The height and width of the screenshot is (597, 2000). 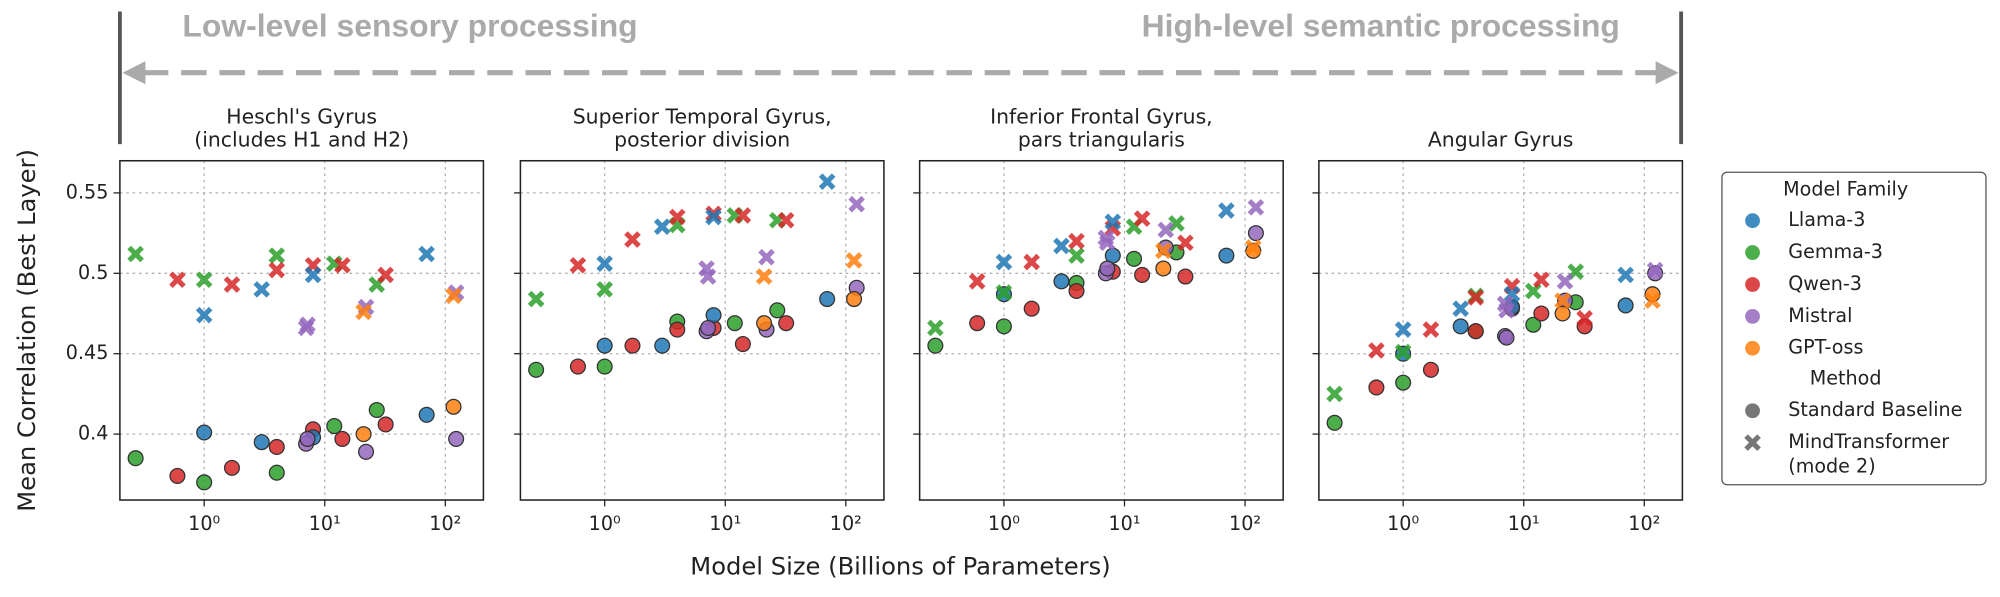 What do you see at coordinates (1831, 465) in the screenshot?
I see `legend-label: (mode 2)` at bounding box center [1831, 465].